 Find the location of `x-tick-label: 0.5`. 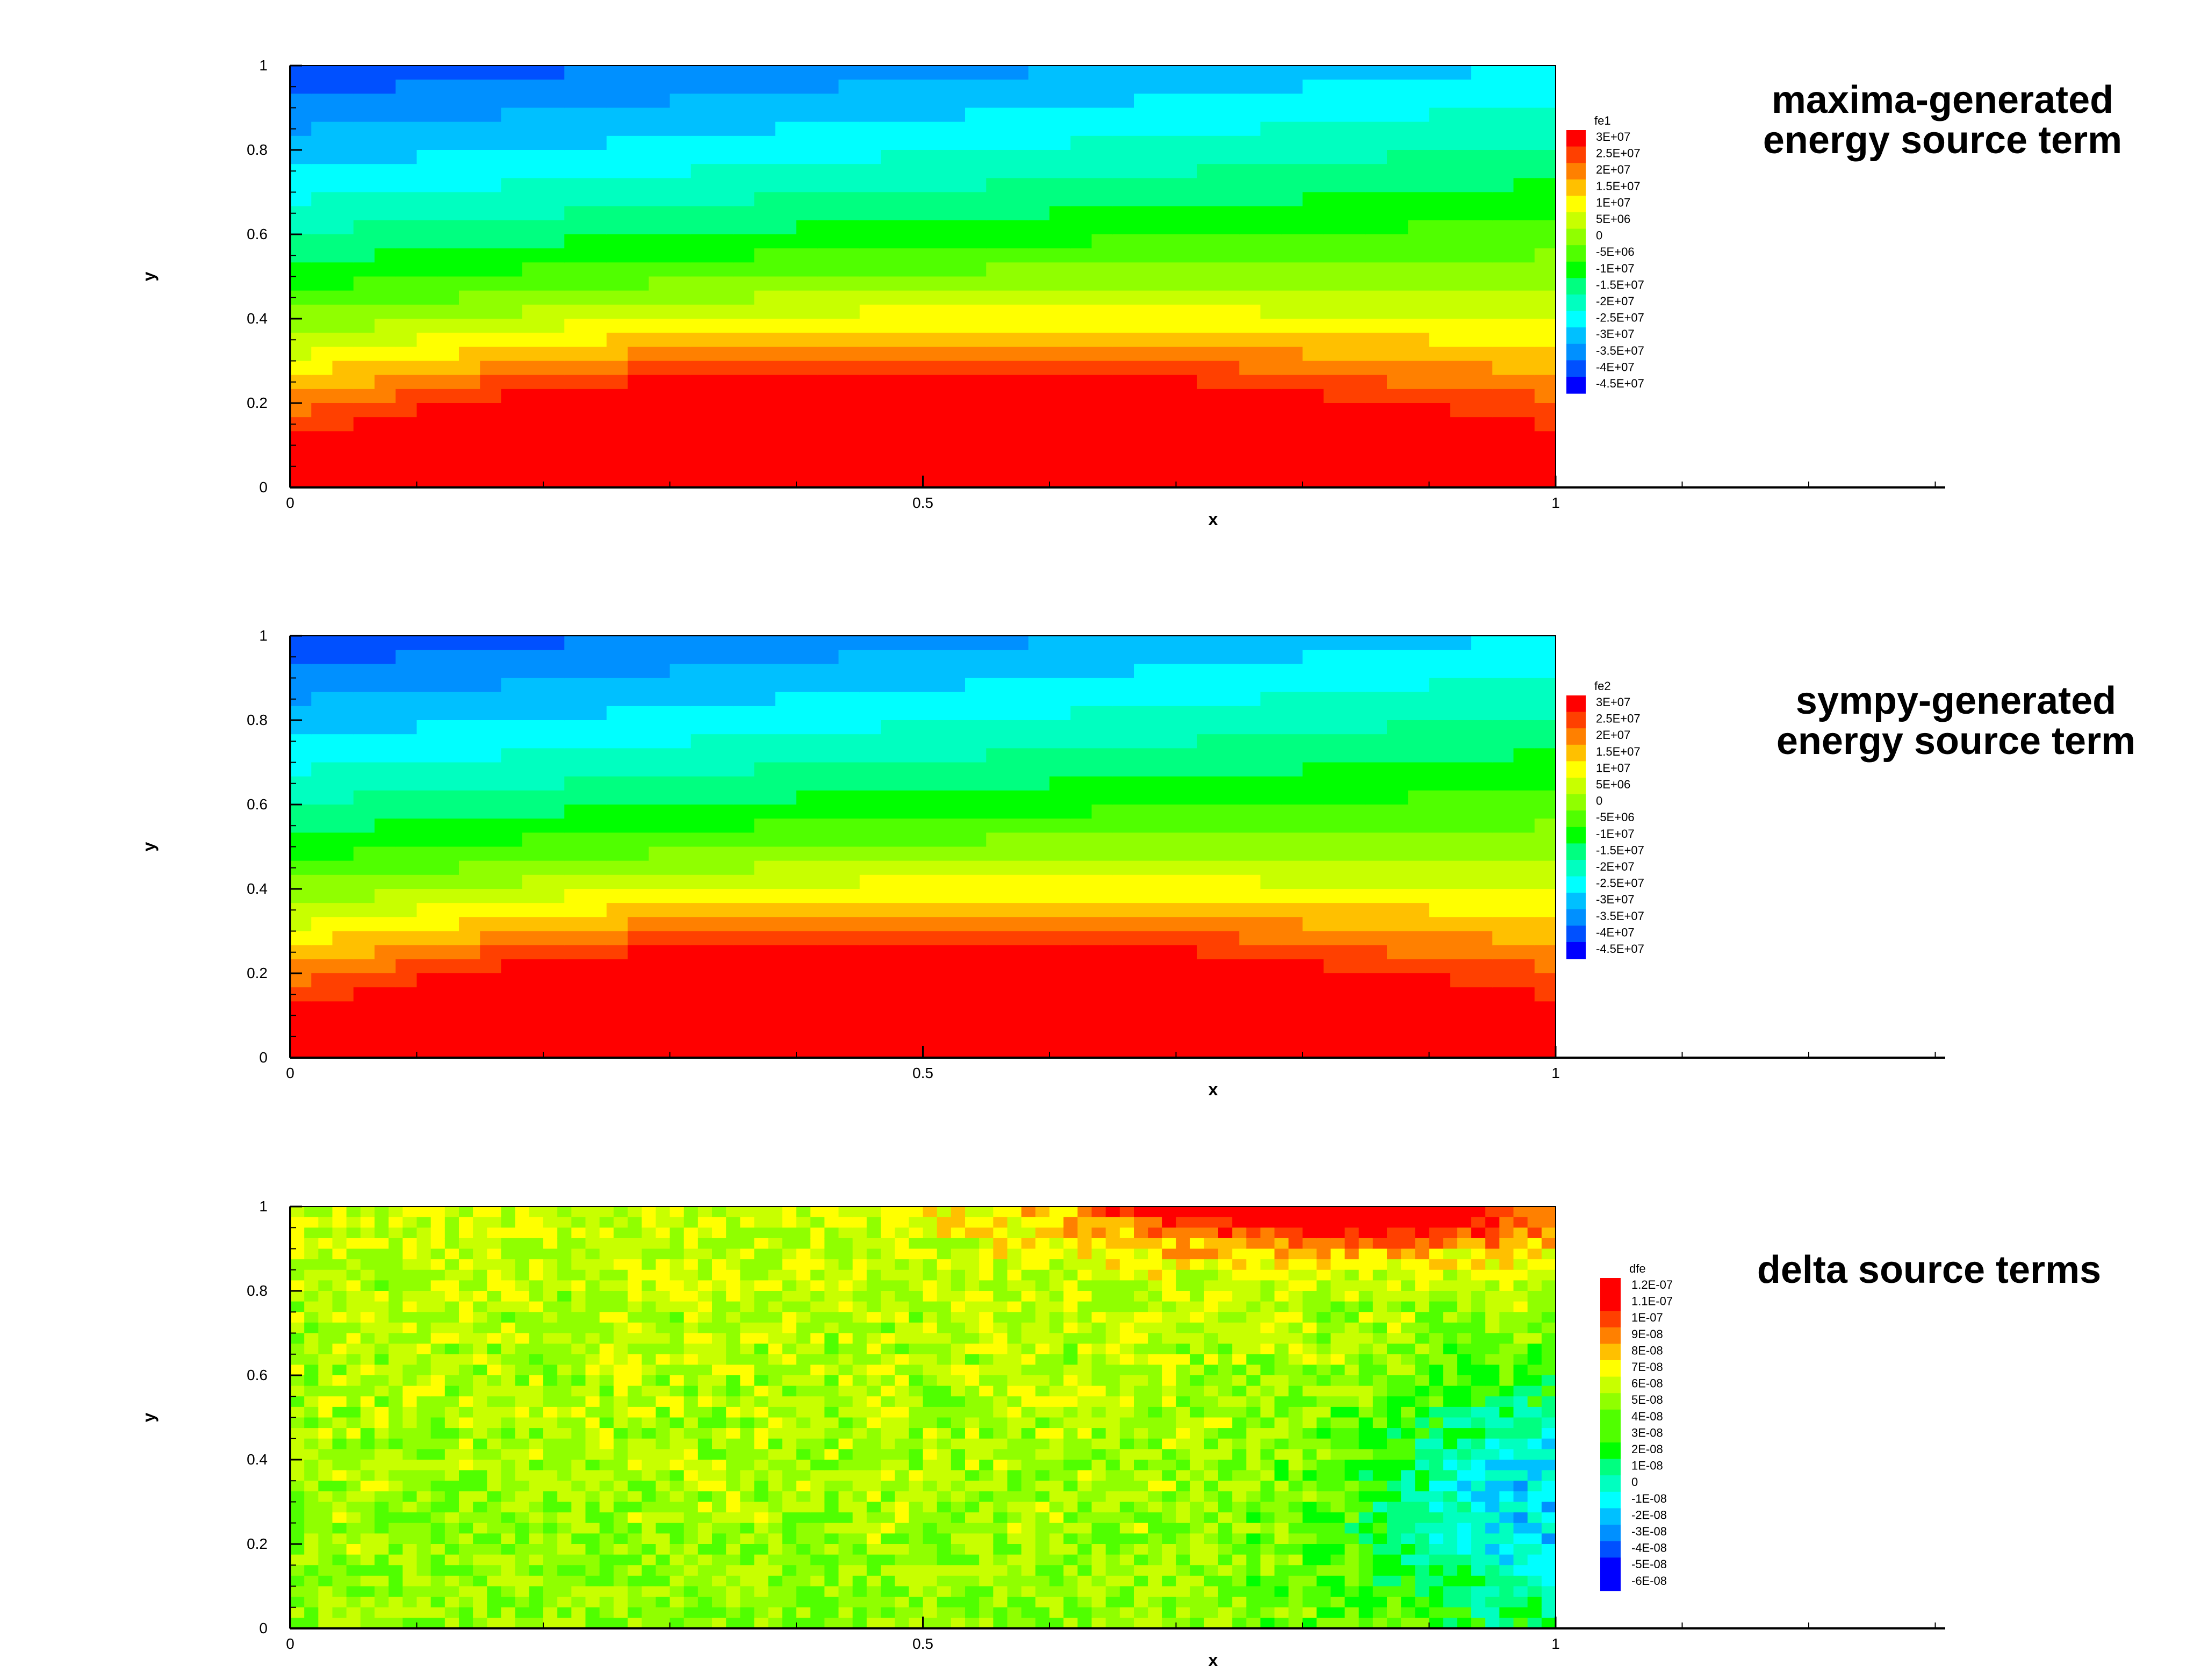

x-tick-label: 0.5 is located at coordinates (922, 1073).